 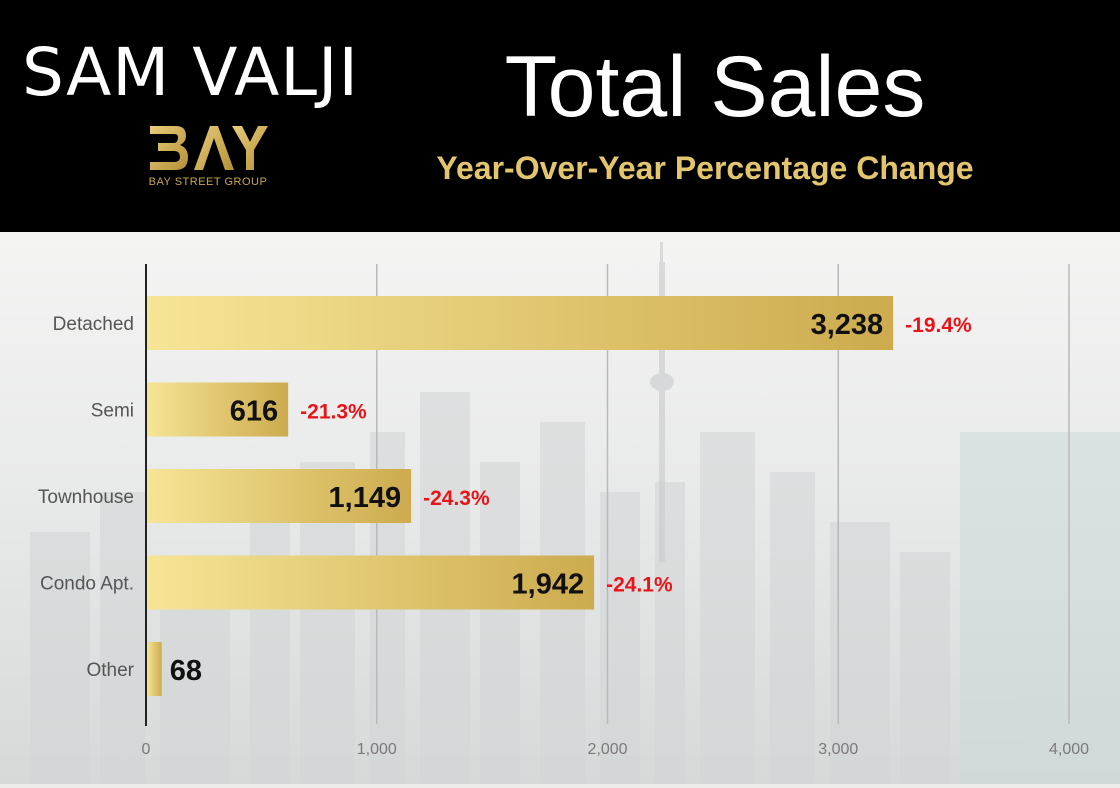 What do you see at coordinates (847, 325) in the screenshot?
I see `value-label: 3,238` at bounding box center [847, 325].